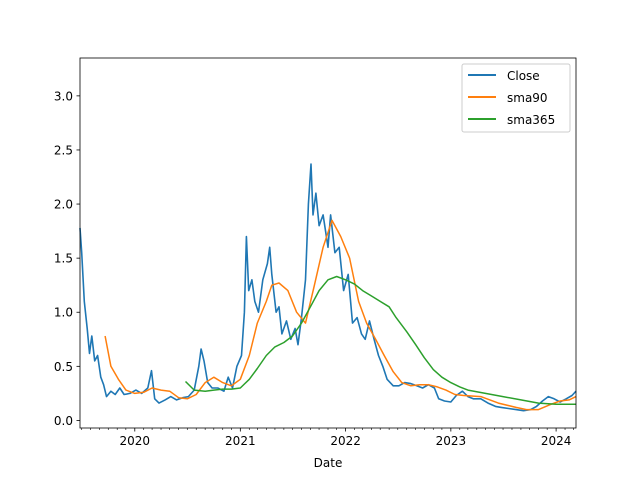 The image size is (640, 480). Describe the element at coordinates (63, 367) in the screenshot. I see `y-tick-label: 0.5` at that location.